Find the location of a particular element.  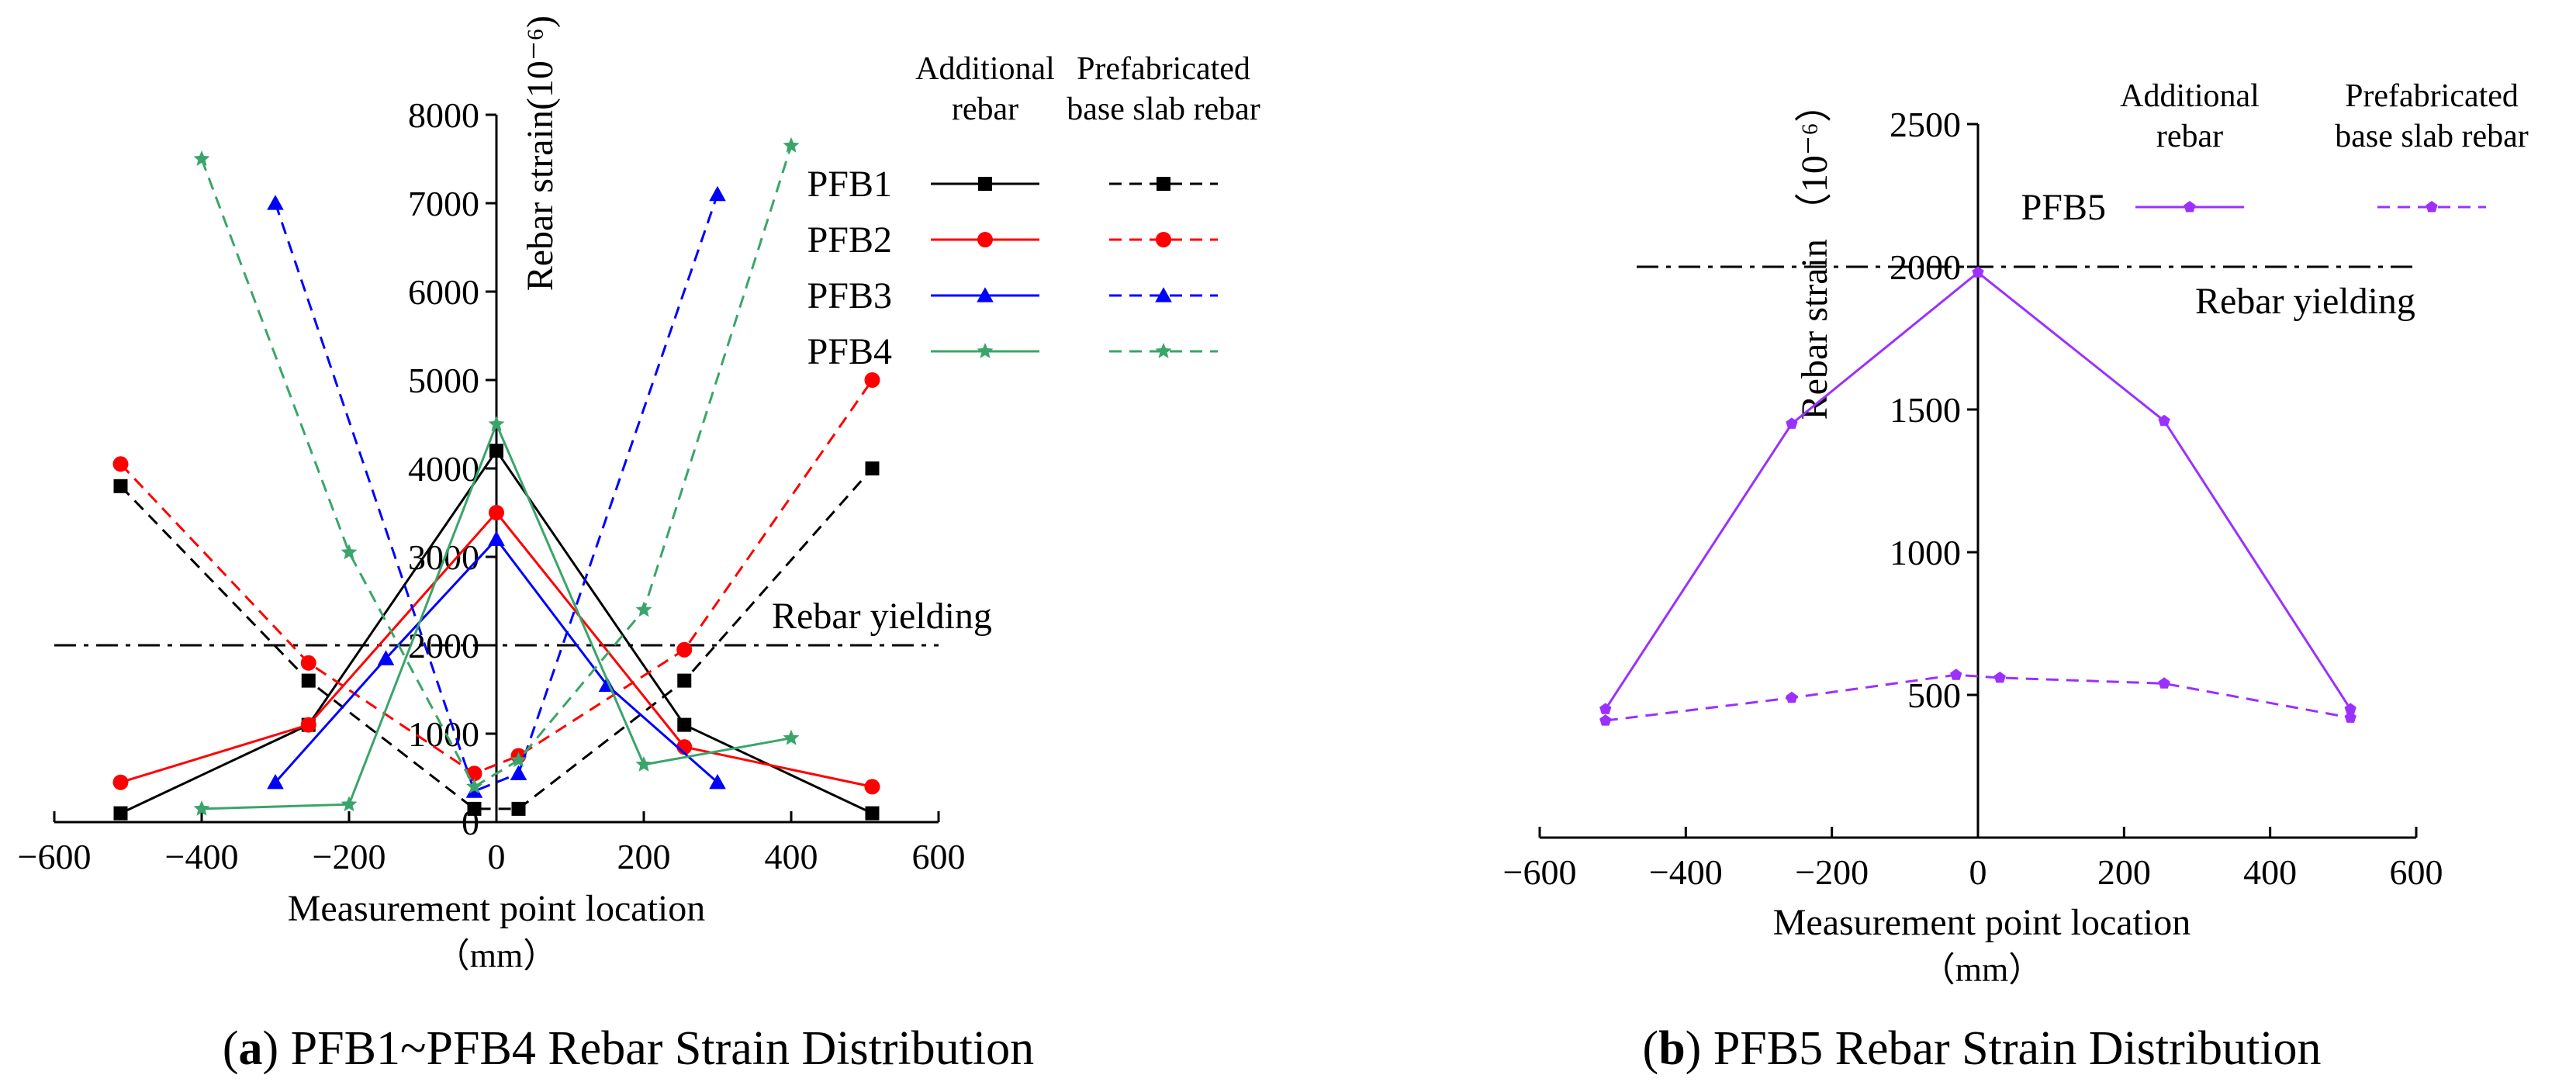

y-tick-label: 8000 is located at coordinates (443, 115).